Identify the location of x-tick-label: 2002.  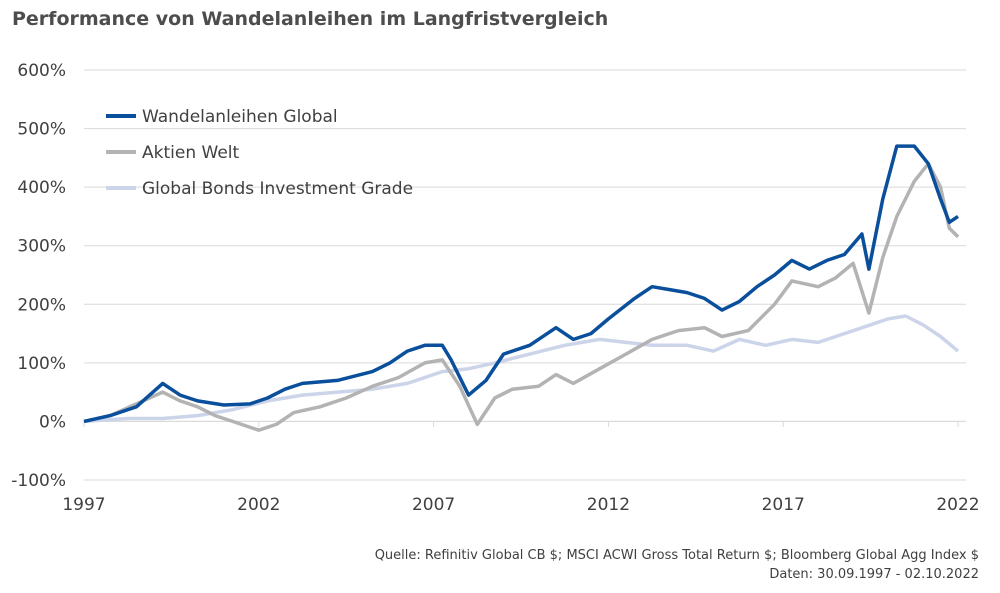
(258, 505).